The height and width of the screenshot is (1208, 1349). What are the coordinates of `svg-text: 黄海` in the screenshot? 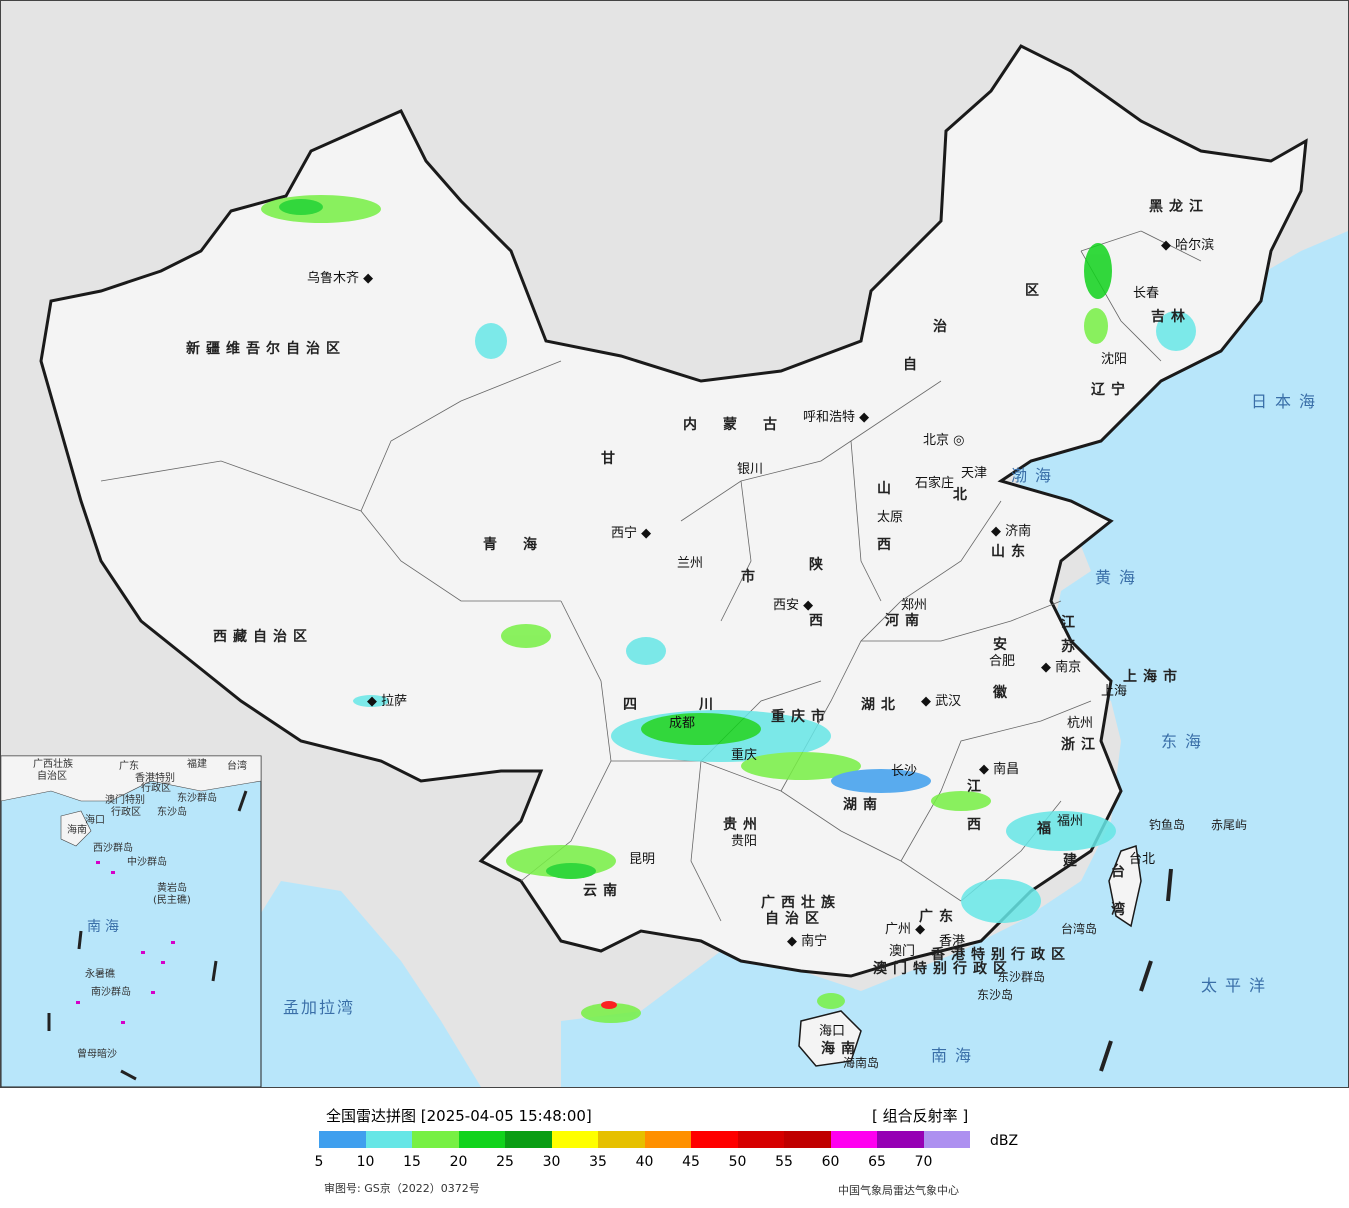 It's located at (1119, 577).